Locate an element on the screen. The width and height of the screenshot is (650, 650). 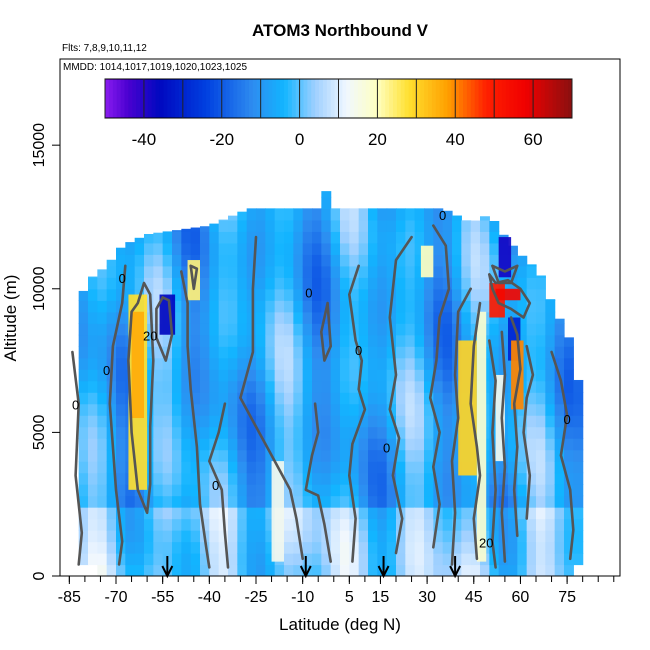
contour-label: 20 is located at coordinates (486, 542).